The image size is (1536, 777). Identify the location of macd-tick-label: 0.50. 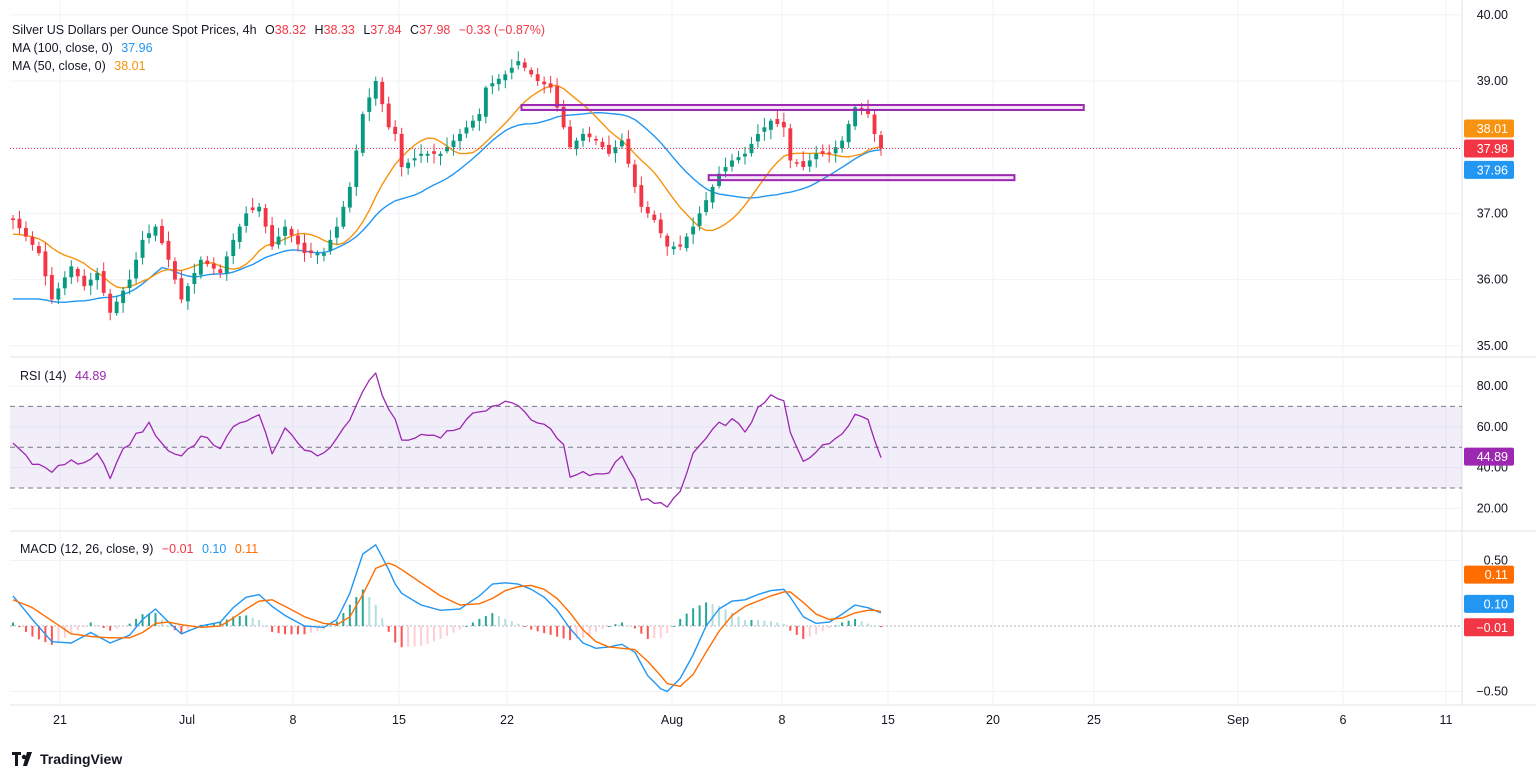
(1496, 561).